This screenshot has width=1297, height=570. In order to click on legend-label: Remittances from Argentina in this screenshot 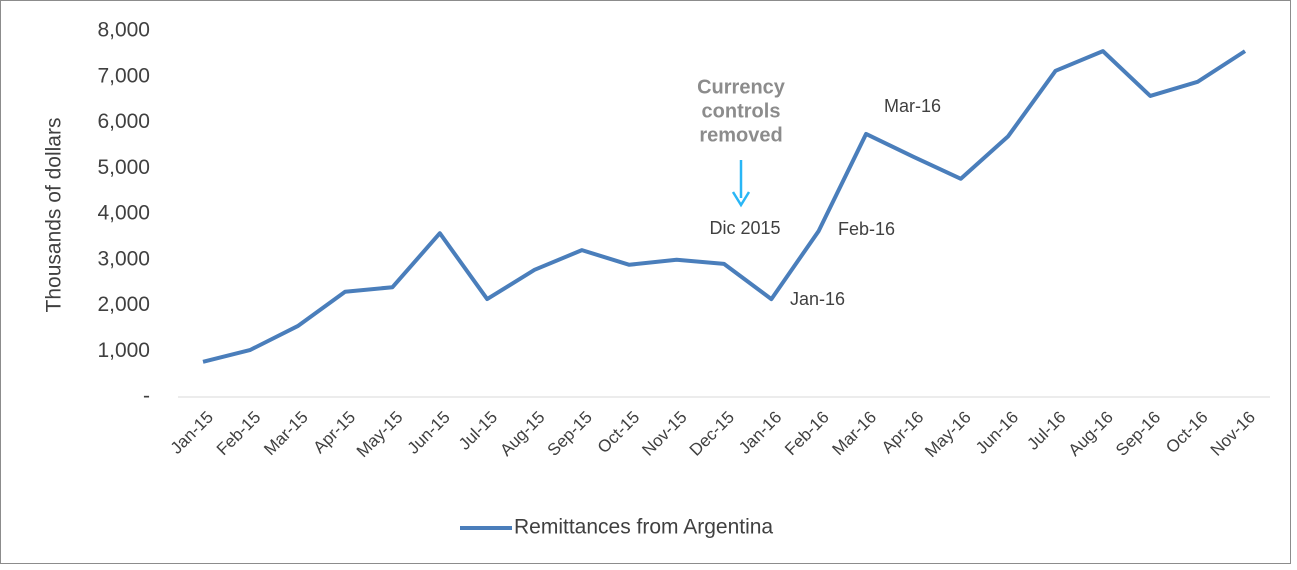, I will do `click(643, 527)`.